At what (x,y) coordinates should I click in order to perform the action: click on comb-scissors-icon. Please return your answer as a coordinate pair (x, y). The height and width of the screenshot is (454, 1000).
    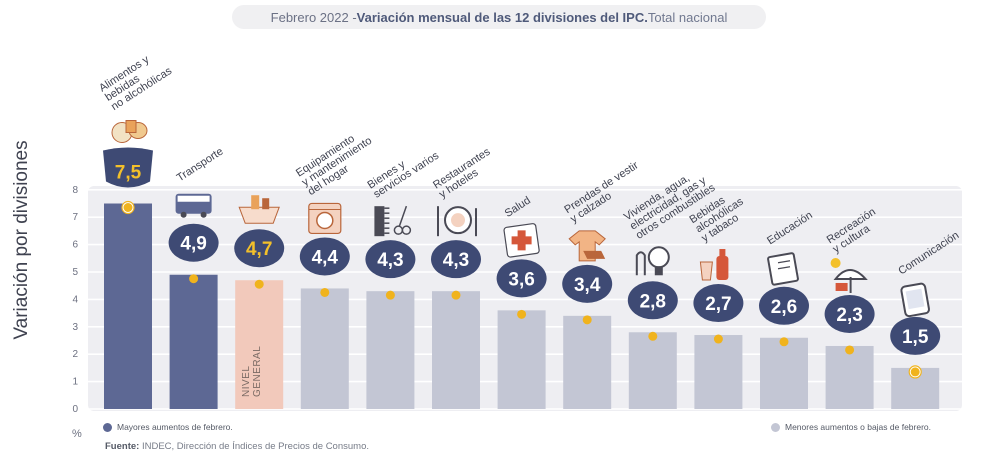
    Looking at the image, I should click on (393, 221).